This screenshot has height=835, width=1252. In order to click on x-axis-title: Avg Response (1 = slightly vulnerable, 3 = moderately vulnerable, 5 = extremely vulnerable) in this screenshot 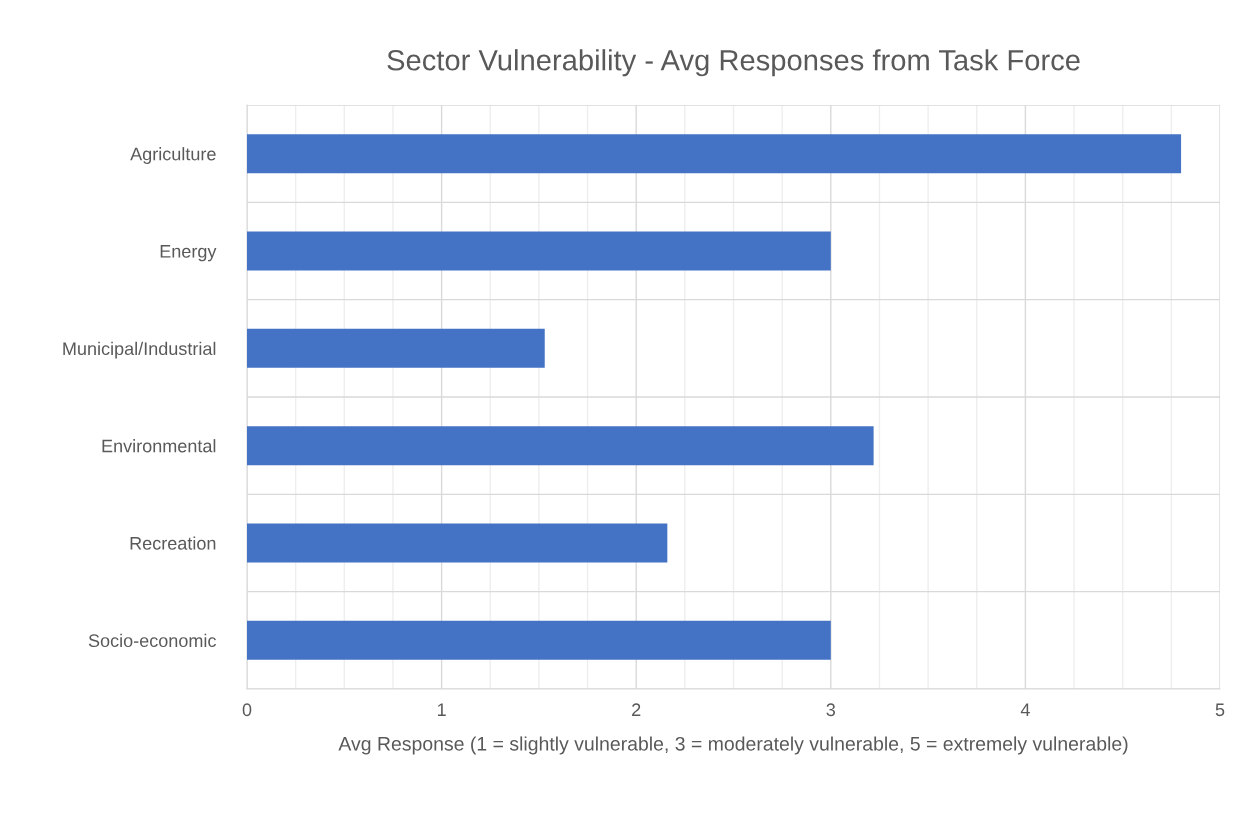, I will do `click(733, 745)`.